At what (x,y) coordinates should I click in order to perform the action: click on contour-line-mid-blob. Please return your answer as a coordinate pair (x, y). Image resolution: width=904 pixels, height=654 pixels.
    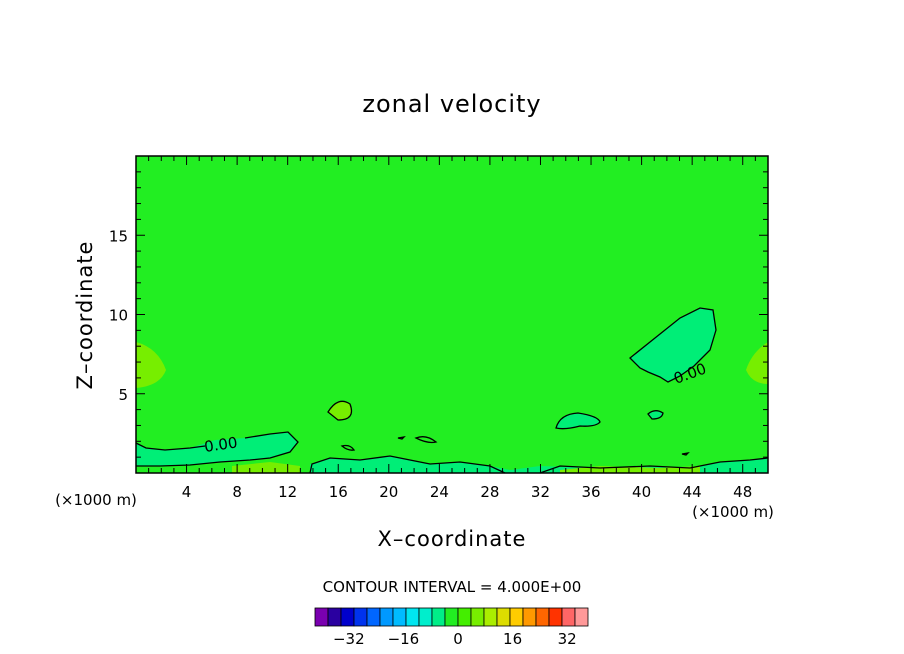
    Looking at the image, I should click on (578, 421).